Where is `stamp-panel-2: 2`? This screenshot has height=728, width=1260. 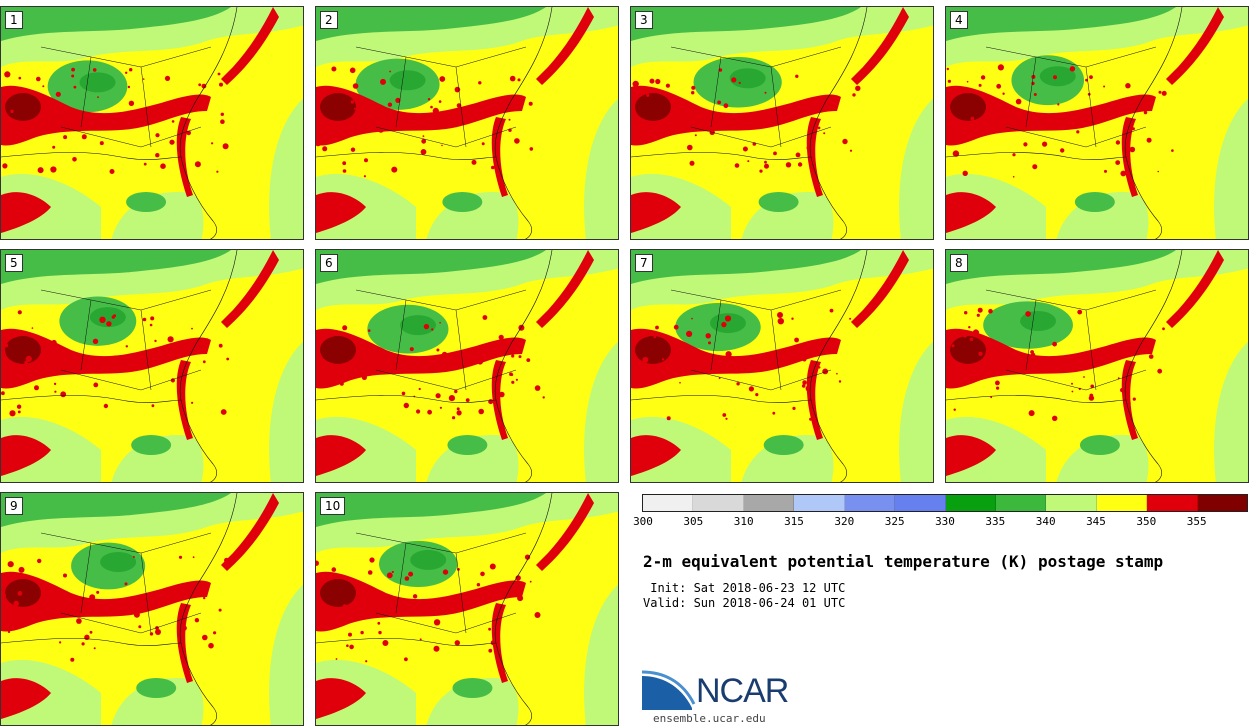 stamp-panel-2: 2 is located at coordinates (467, 123).